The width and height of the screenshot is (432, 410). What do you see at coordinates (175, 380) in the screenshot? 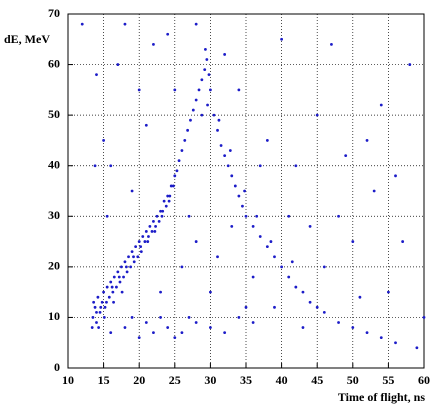
I see `x-tick-label: 25` at bounding box center [175, 380].